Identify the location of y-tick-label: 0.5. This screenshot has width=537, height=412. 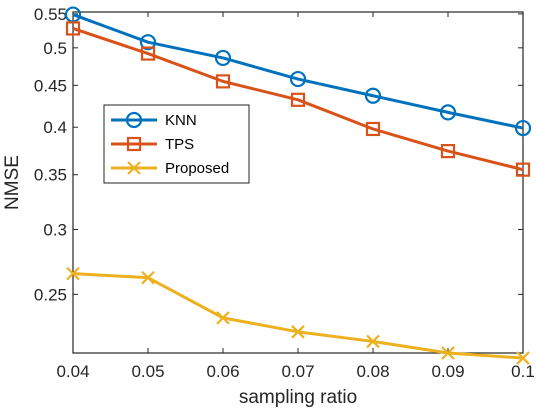
(55, 48).